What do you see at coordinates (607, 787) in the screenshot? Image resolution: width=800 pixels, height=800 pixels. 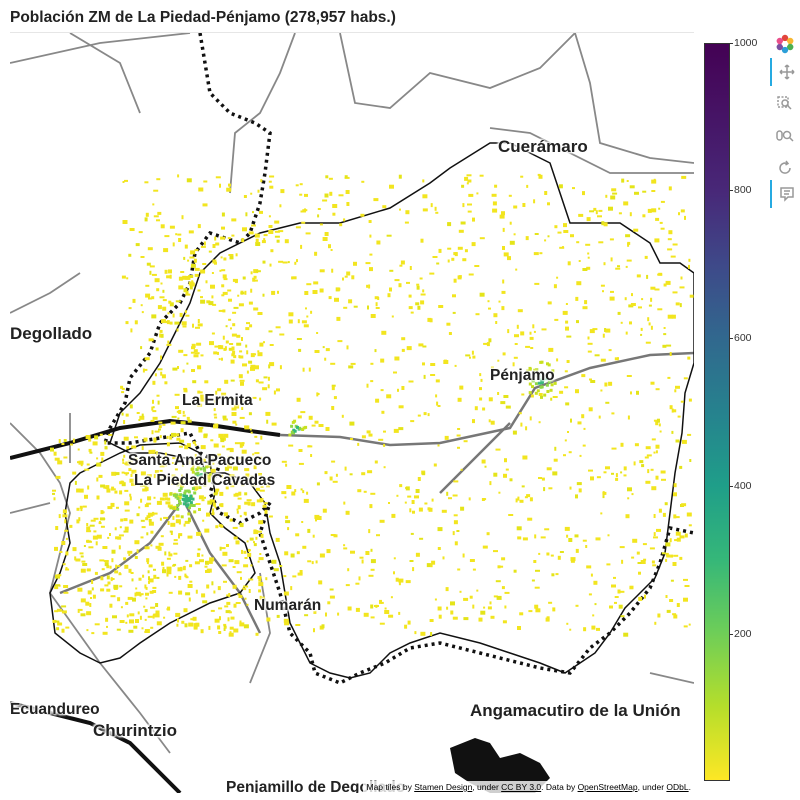 I see `osm-link: OpenStreetMap` at bounding box center [607, 787].